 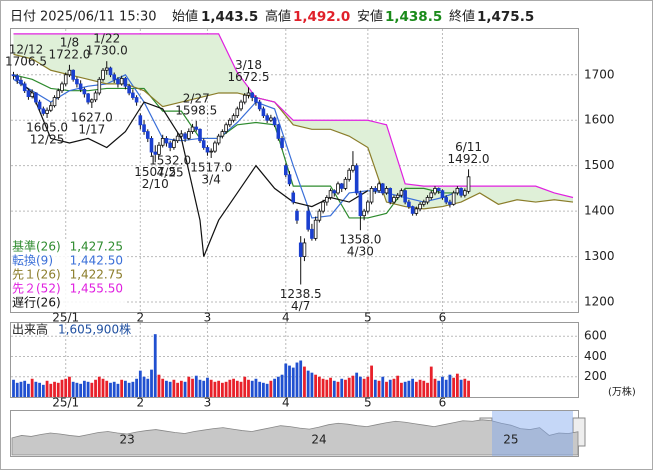 What do you see at coordinates (98, 17) in the screenshot?
I see `hdr-date: 2025/06/11 15:30` at bounding box center [98, 17].